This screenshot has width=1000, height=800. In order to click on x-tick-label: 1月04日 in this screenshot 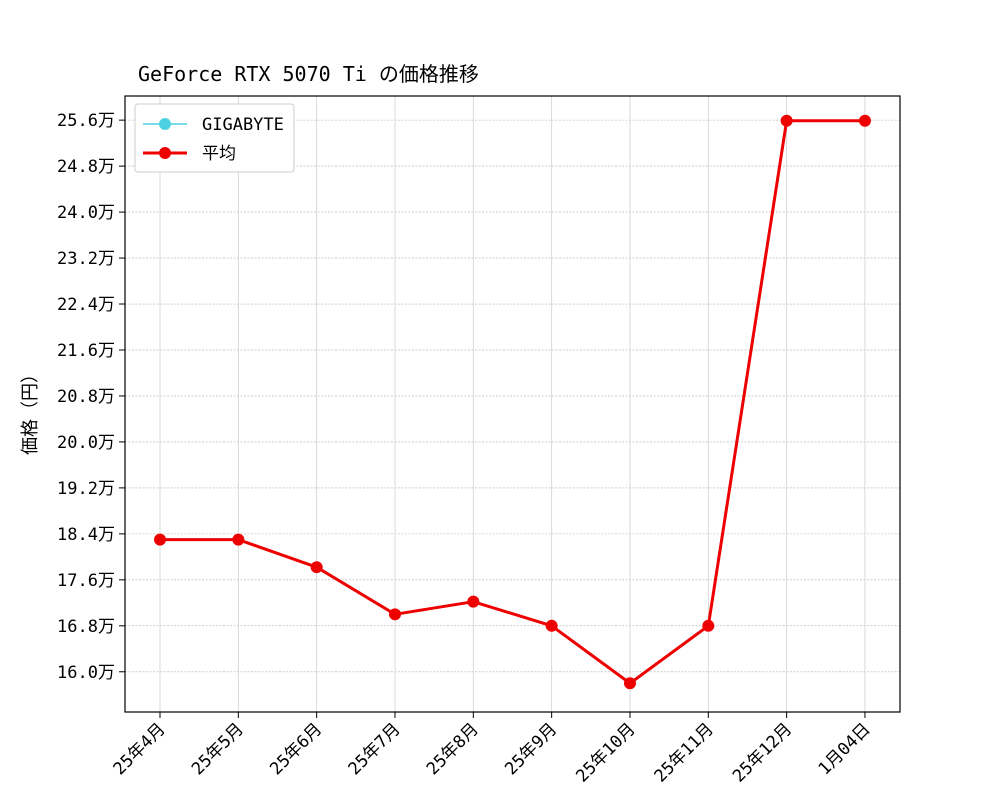, I will do `click(845, 749)`.